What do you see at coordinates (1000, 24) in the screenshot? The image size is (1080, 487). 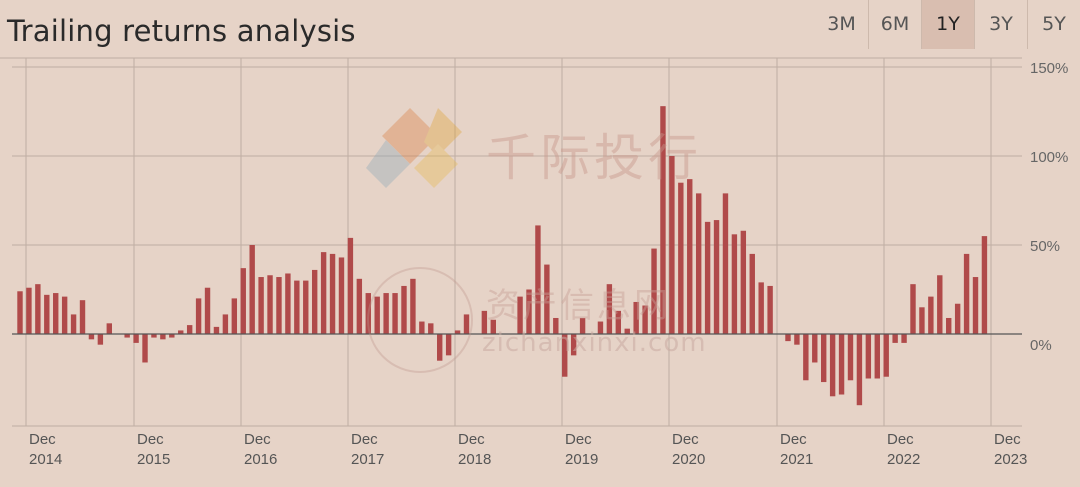 I see `tab-3y: 3Y` at bounding box center [1000, 24].